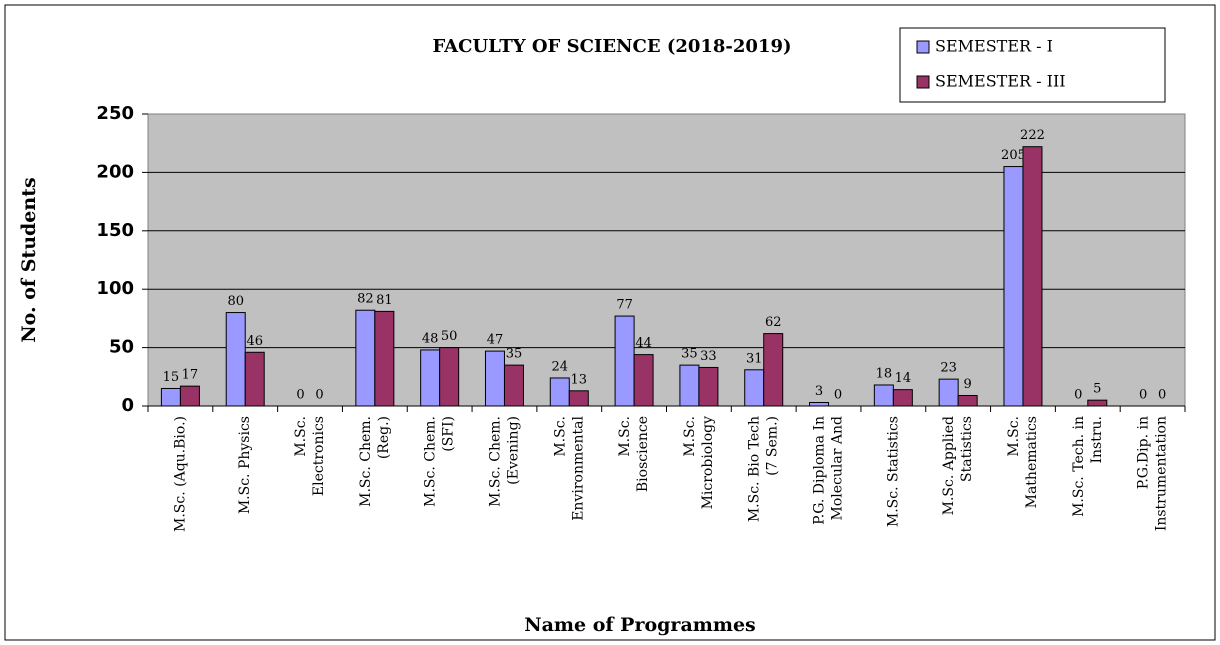  What do you see at coordinates (1097, 440) in the screenshot?
I see `x-tick-label: Instru.` at bounding box center [1097, 440].